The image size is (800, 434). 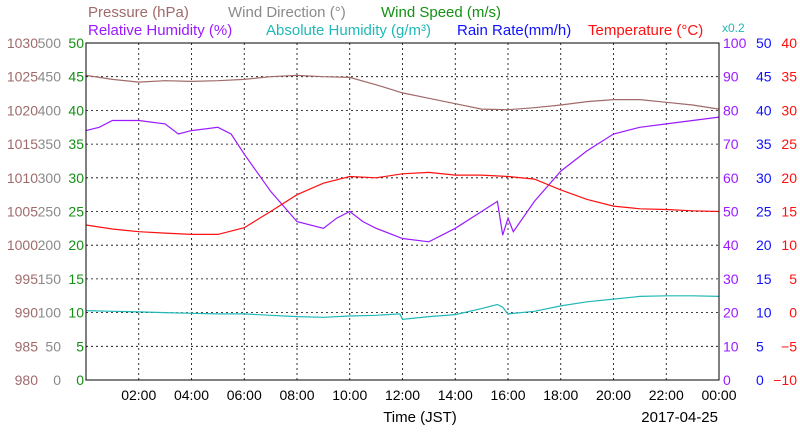 What do you see at coordinates (138, 395) in the screenshot?
I see `x-tick-label: 02:00` at bounding box center [138, 395].